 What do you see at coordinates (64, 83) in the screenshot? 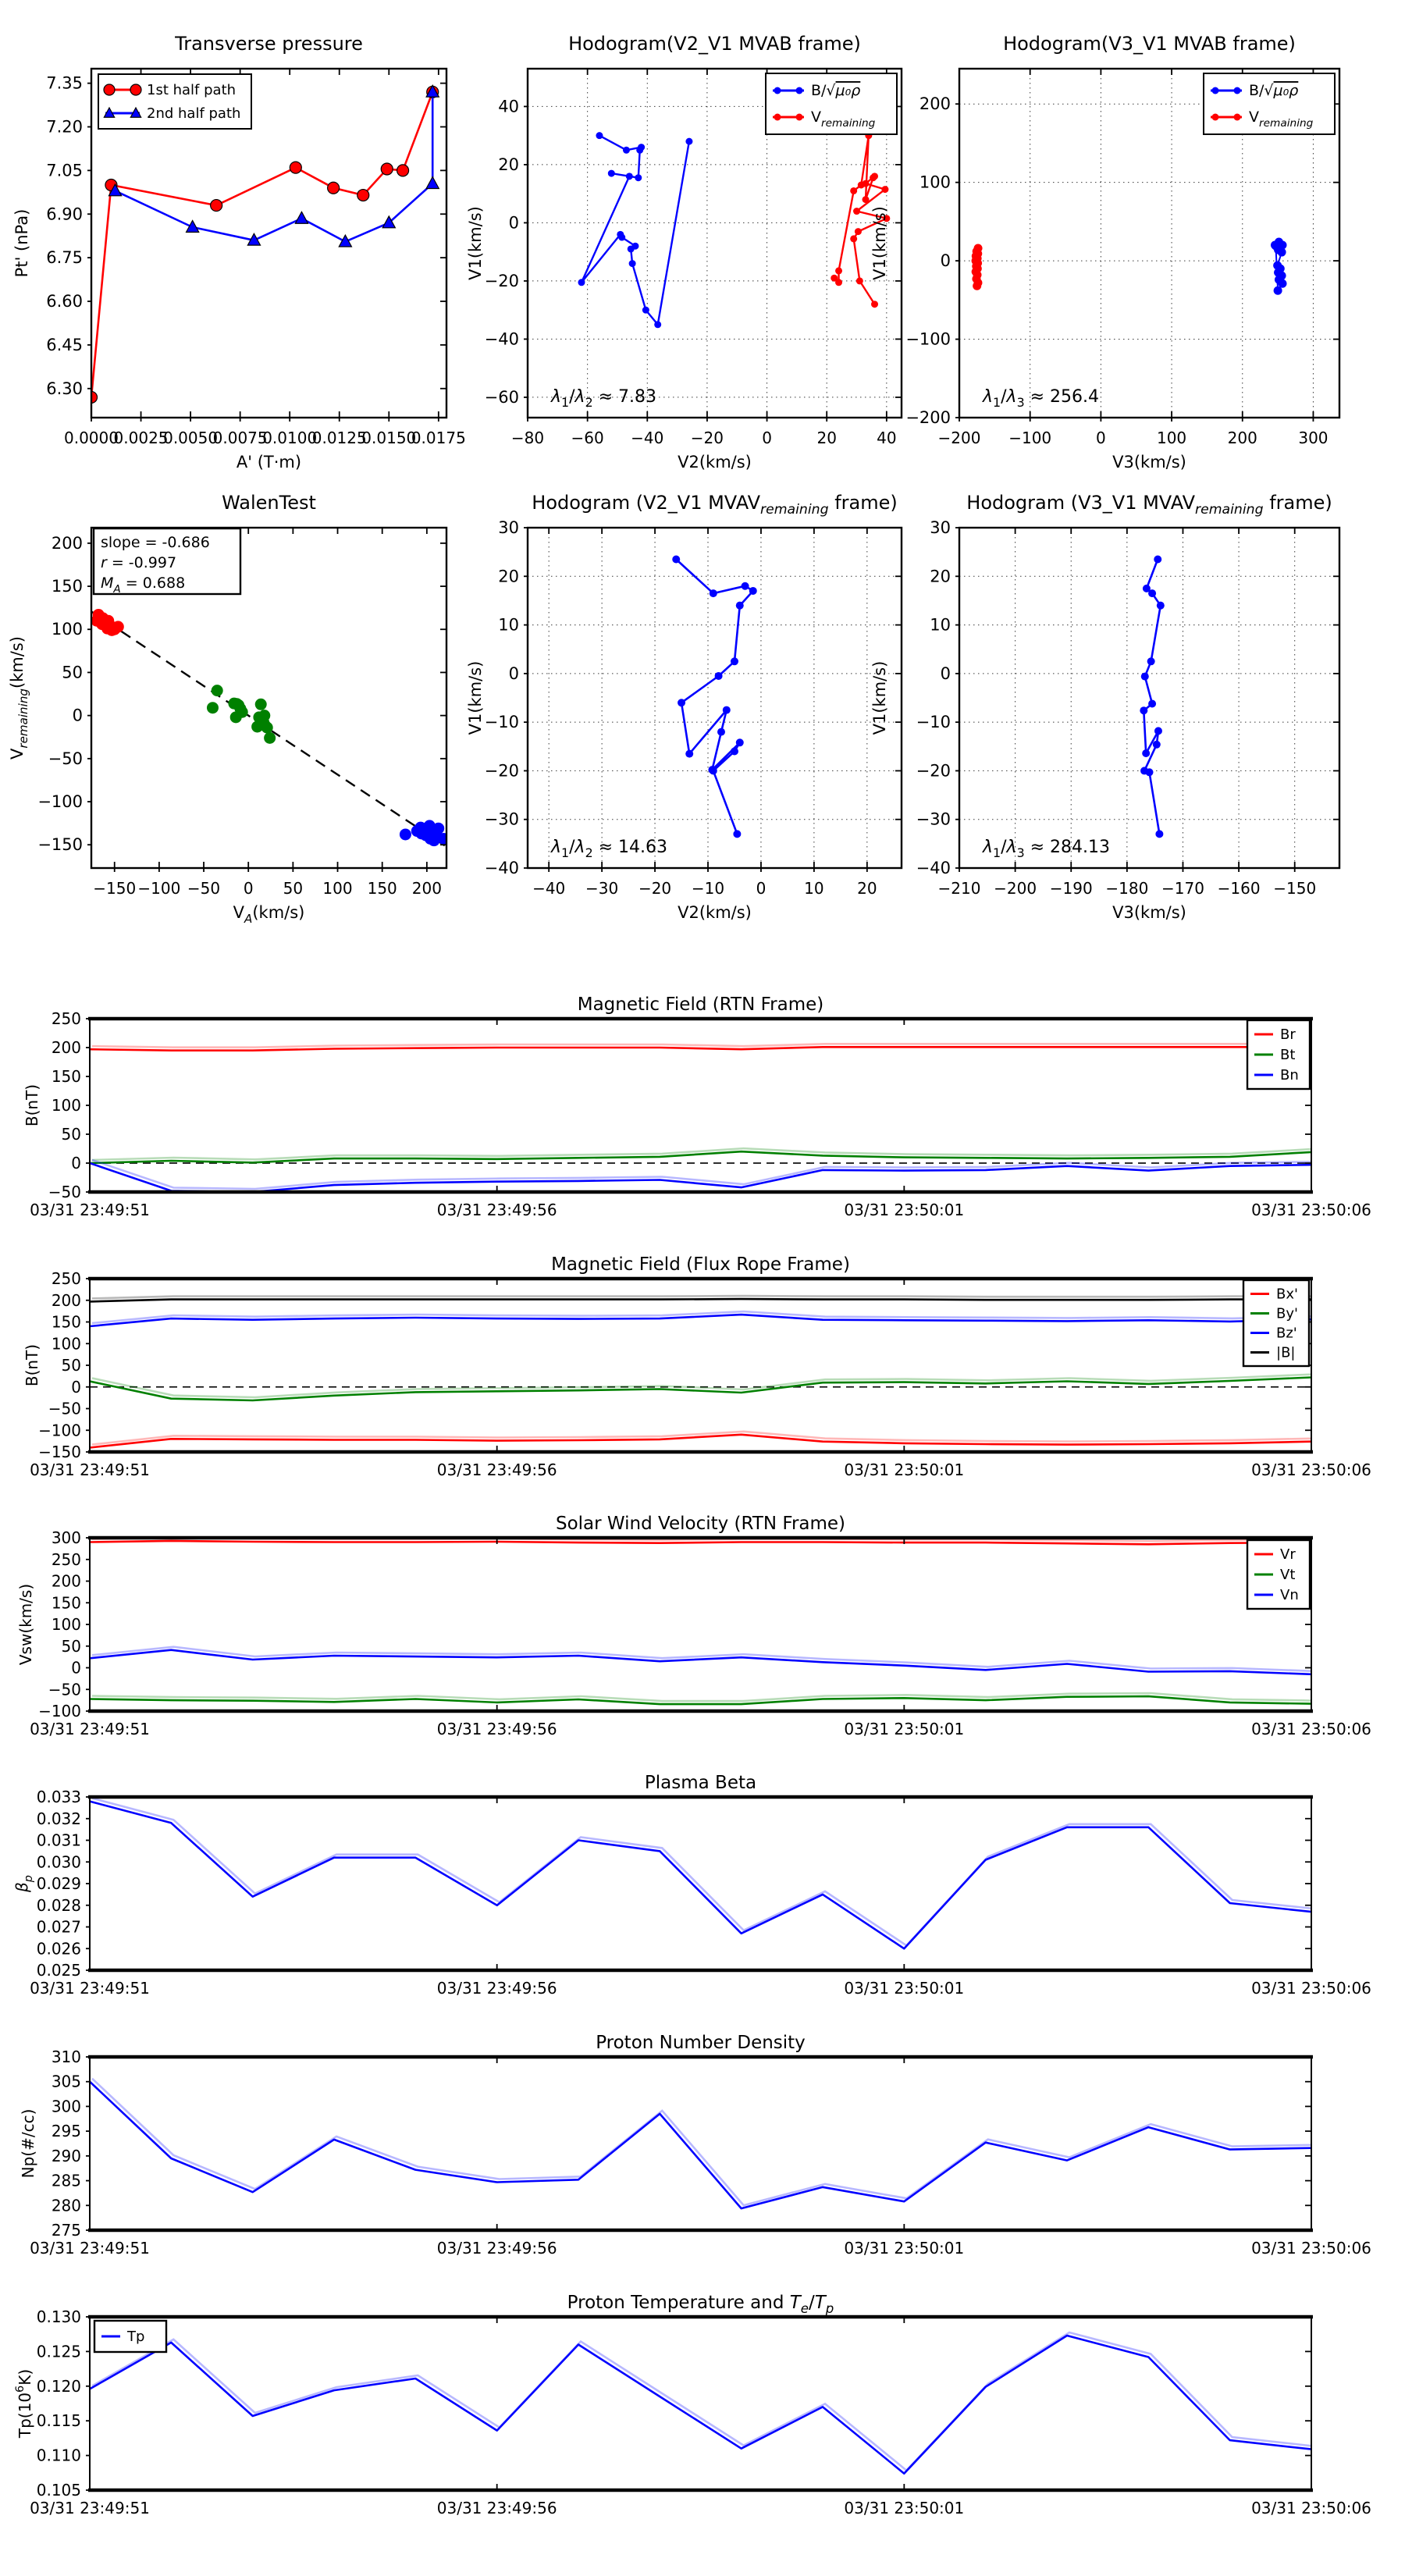
I see `svg-text: 7.35` at bounding box center [64, 83].